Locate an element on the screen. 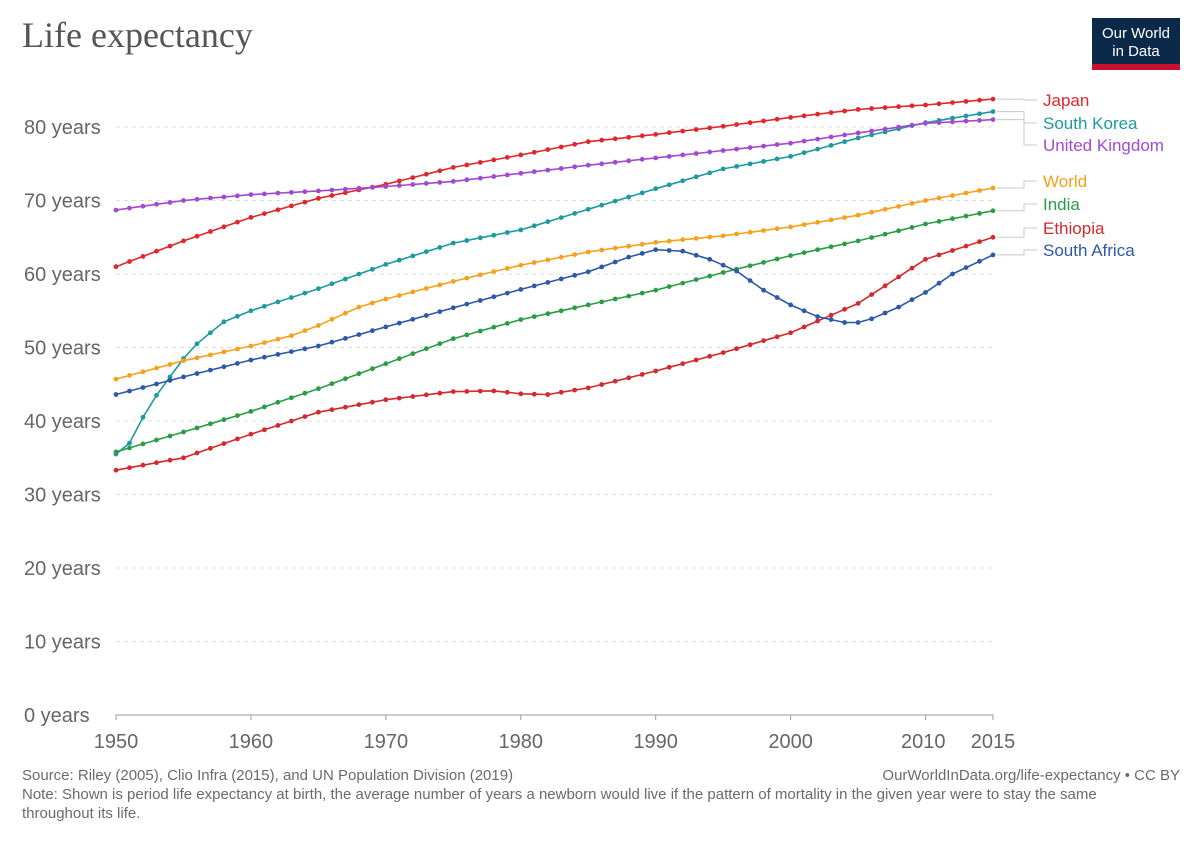  logo-line-1: Our World is located at coordinates (1136, 33).